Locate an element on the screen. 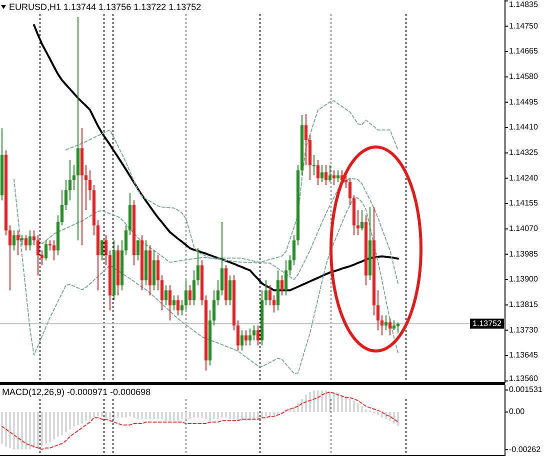 The width and height of the screenshot is (546, 456). y-tick-label: 1.14750 is located at coordinates (523, 25).